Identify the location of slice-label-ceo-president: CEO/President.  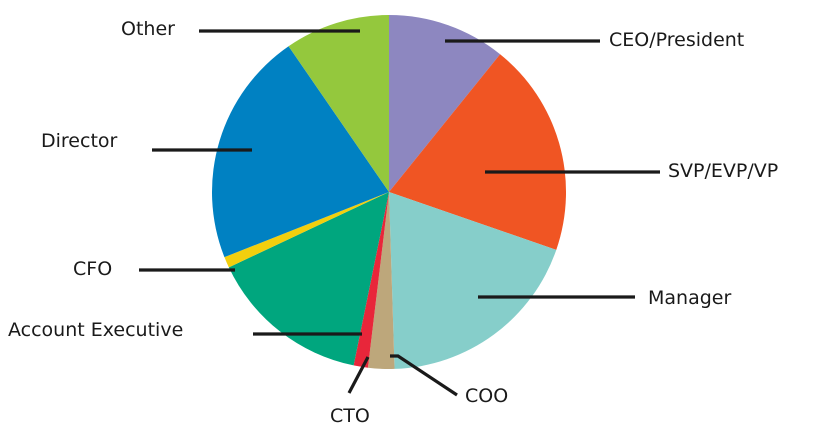
(676, 40).